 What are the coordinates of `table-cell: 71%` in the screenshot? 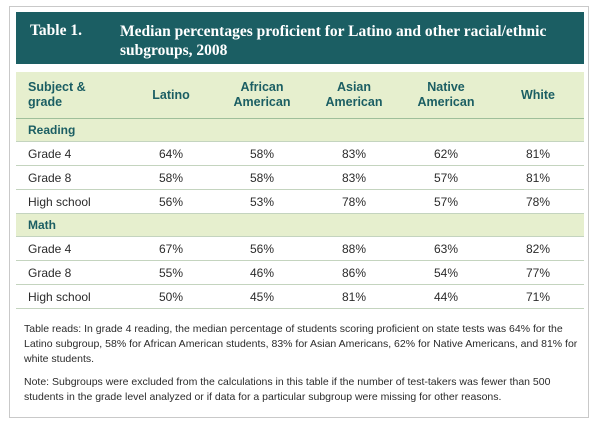 It's located at (538, 296).